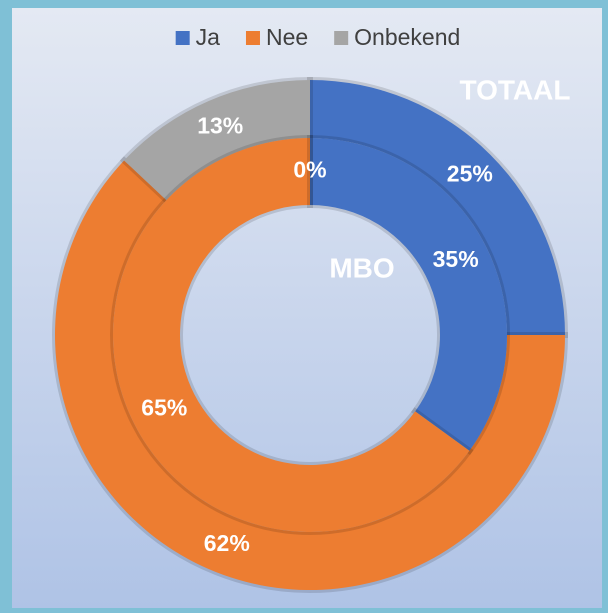 This screenshot has width=608, height=613. What do you see at coordinates (309, 170) in the screenshot?
I see `data-label: 0%` at bounding box center [309, 170].